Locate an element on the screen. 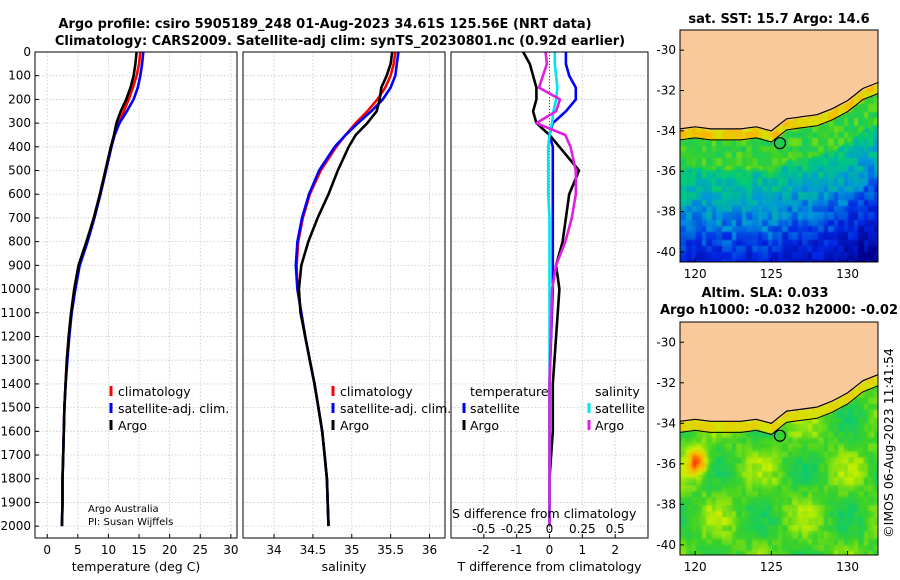 The height and width of the screenshot is (580, 900). x-tick-label: -2 is located at coordinates (484, 550).